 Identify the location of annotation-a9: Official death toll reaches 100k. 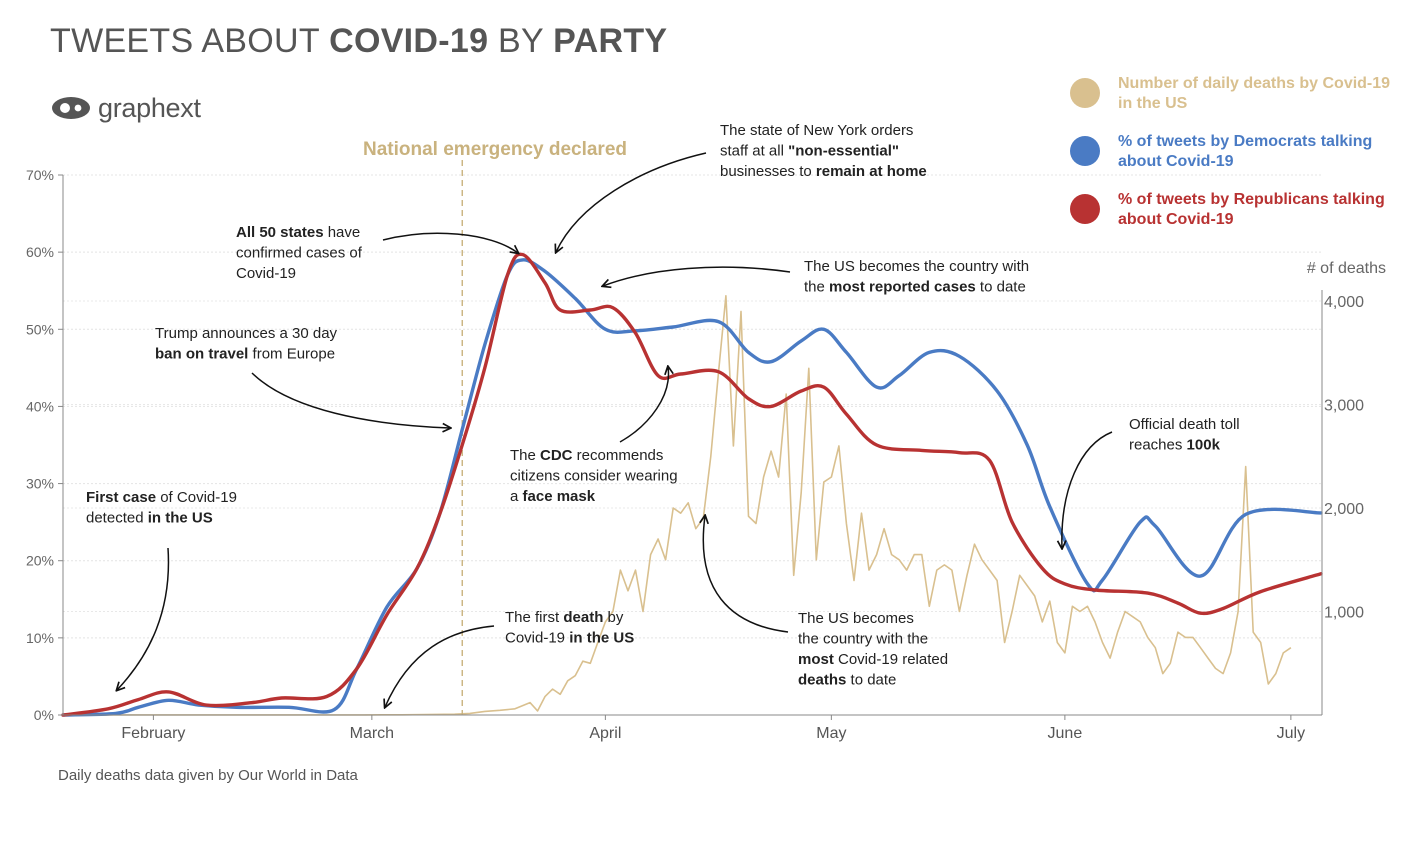
(1184, 435).